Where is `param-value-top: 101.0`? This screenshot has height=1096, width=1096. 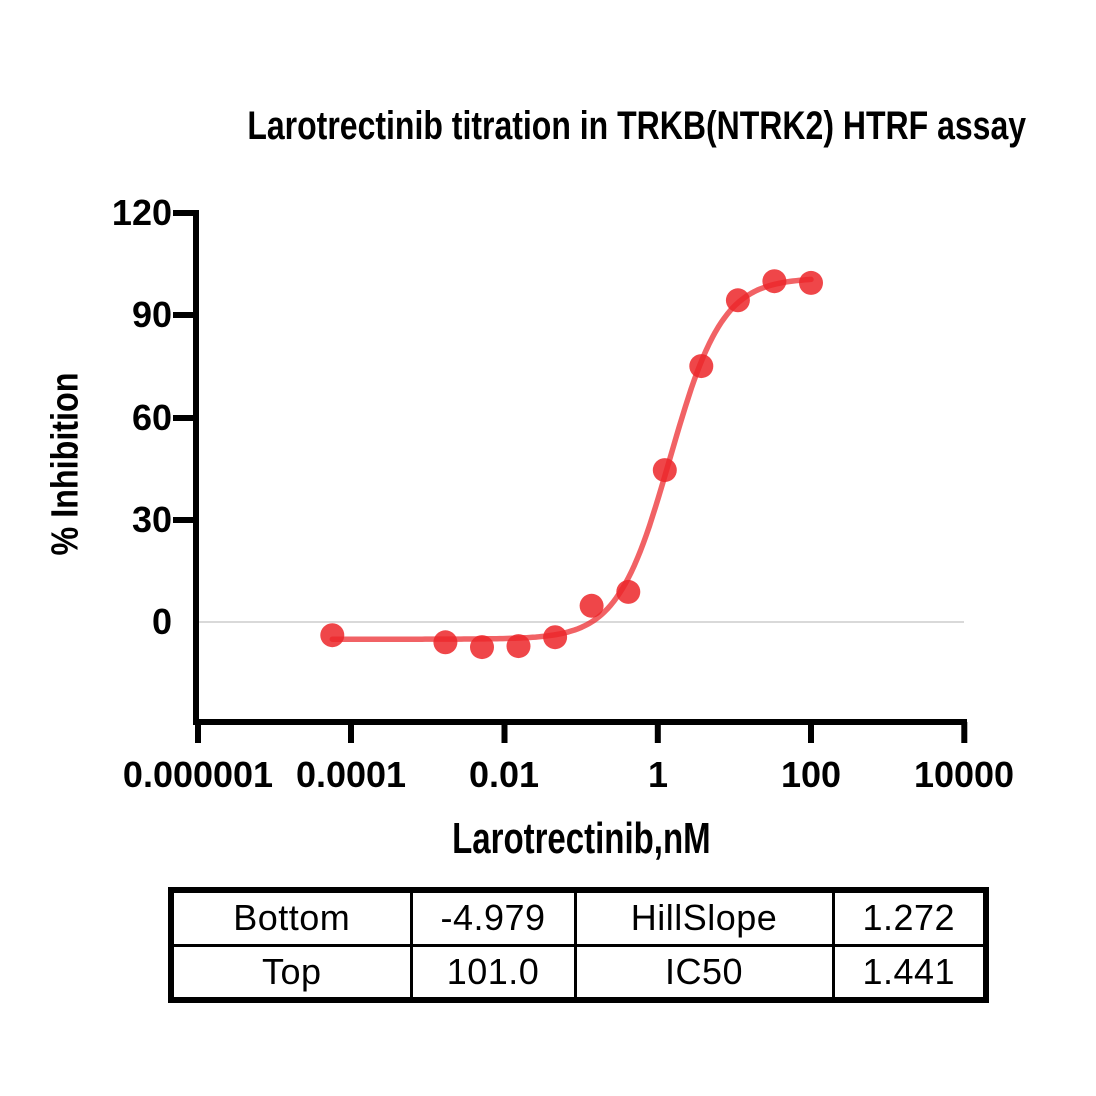 param-value-top: 101.0 is located at coordinates (493, 972).